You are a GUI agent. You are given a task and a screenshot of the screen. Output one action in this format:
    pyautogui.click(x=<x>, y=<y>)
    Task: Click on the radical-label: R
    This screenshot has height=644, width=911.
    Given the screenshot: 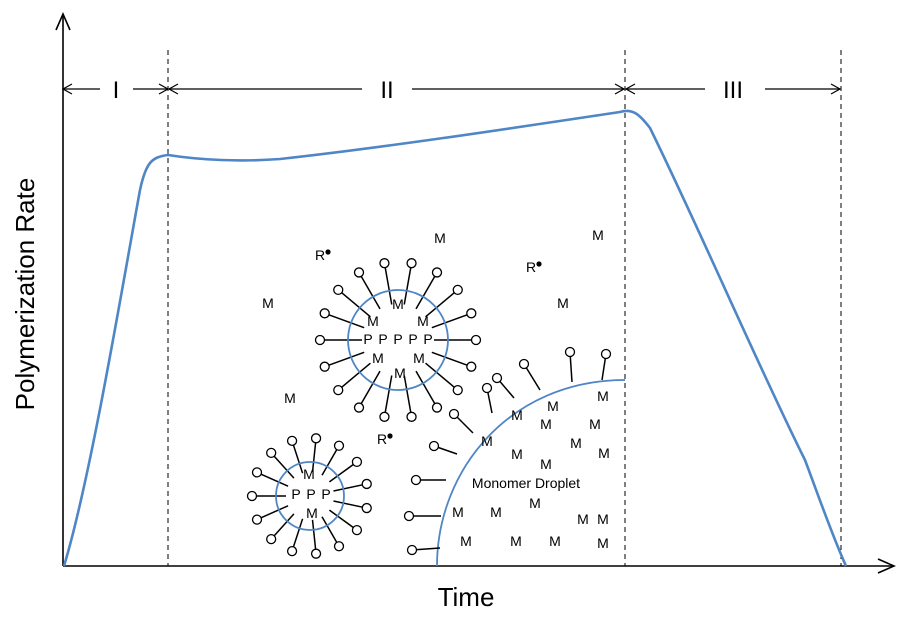 What is the action you would take?
    pyautogui.click(x=320, y=255)
    